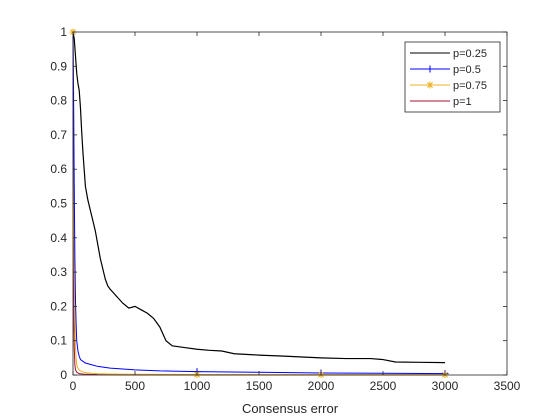 The height and width of the screenshot is (420, 560). Describe the element at coordinates (58, 238) in the screenshot. I see `y-tick-label-4: 0.4` at that location.